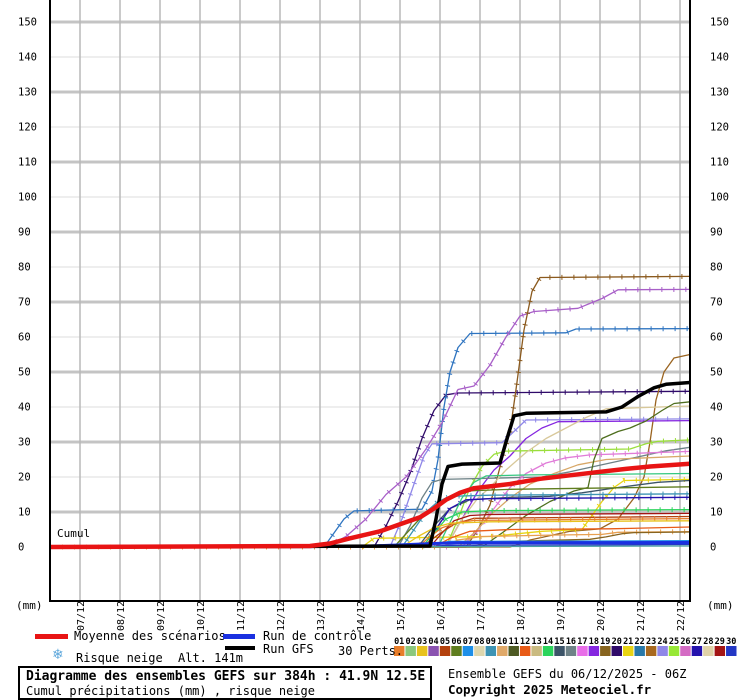  I want to click on pert-number-label: 09, so click(491, 642).